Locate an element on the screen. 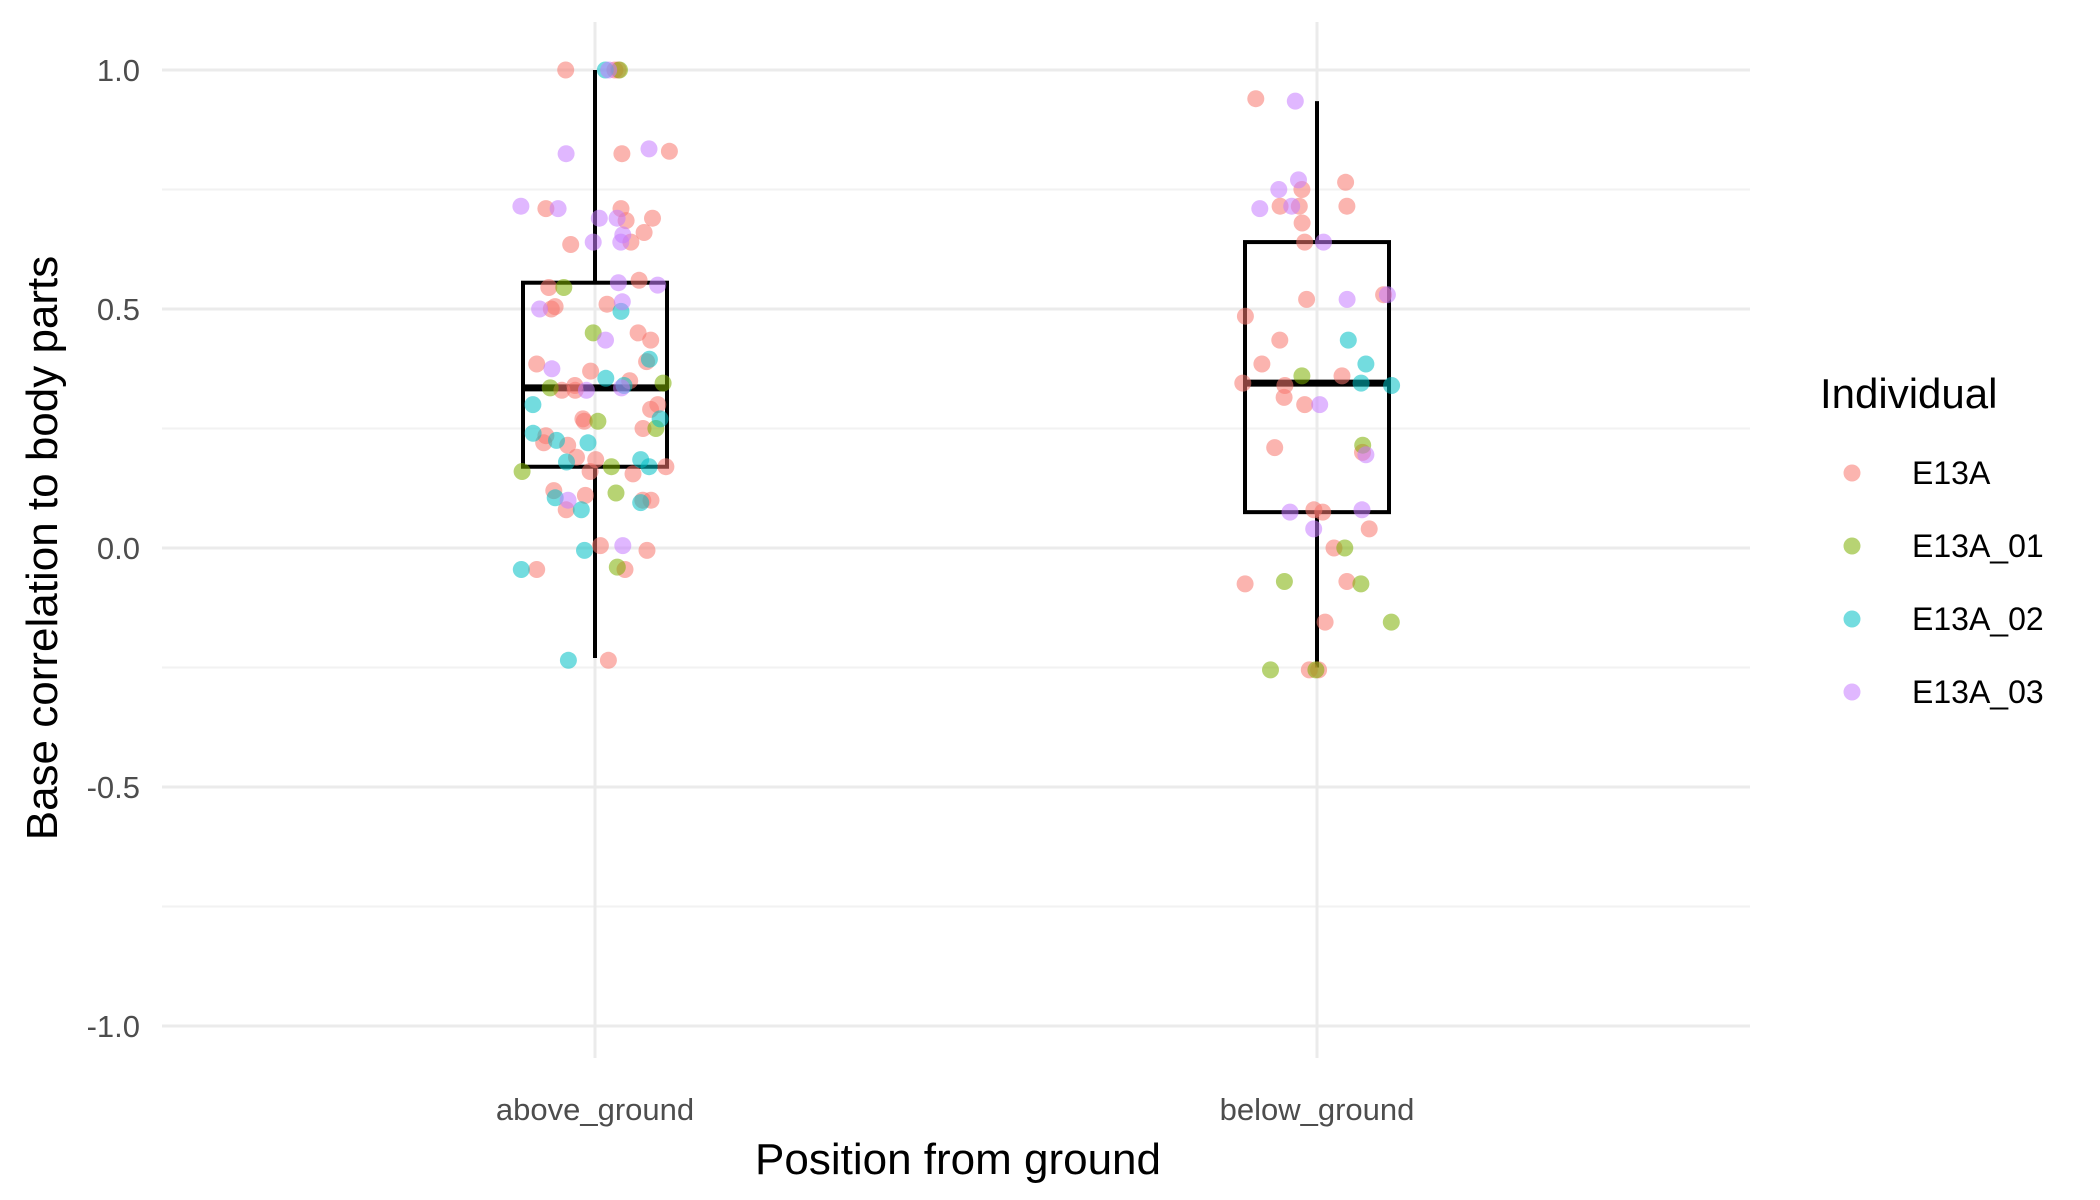 The image size is (2100, 1200). x-tick-labels: above_ground below_ground is located at coordinates (955, 1109).